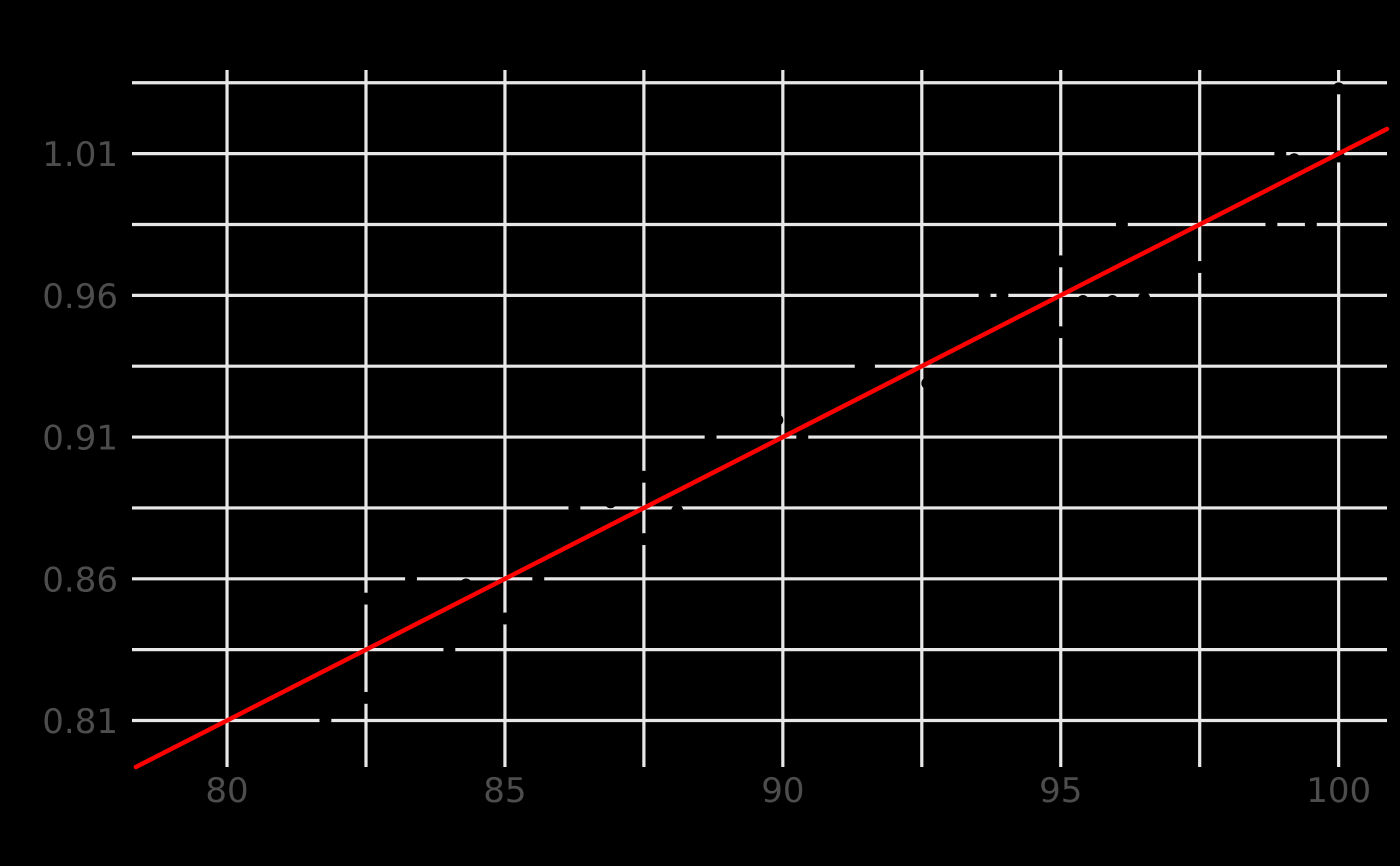  I want to click on x-tick-label-90: 90, so click(782, 791).